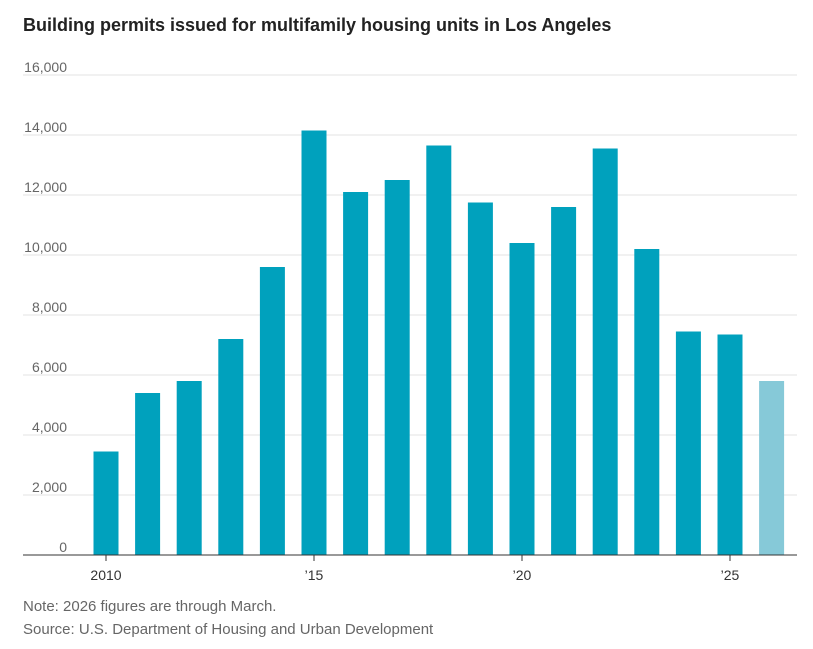 Image resolution: width=813 pixels, height=649 pixels. Describe the element at coordinates (397, 367) in the screenshot. I see `bar-2017` at that location.